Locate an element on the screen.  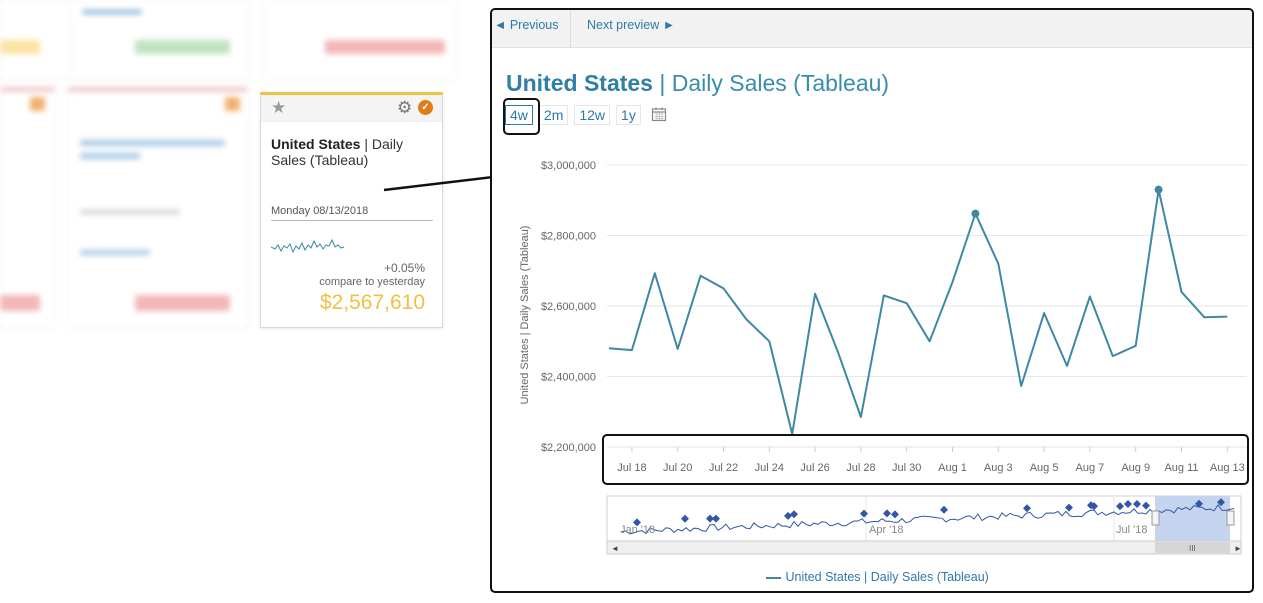
navigator-selection is located at coordinates (1192, 523).